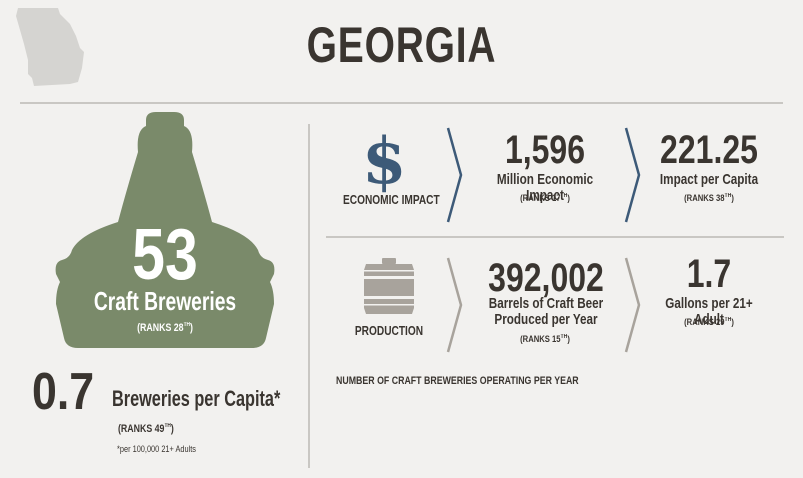 The width and height of the screenshot is (803, 478). What do you see at coordinates (165, 328) in the screenshot?
I see `breweries-rank: (RANKS 28TH)` at bounding box center [165, 328].